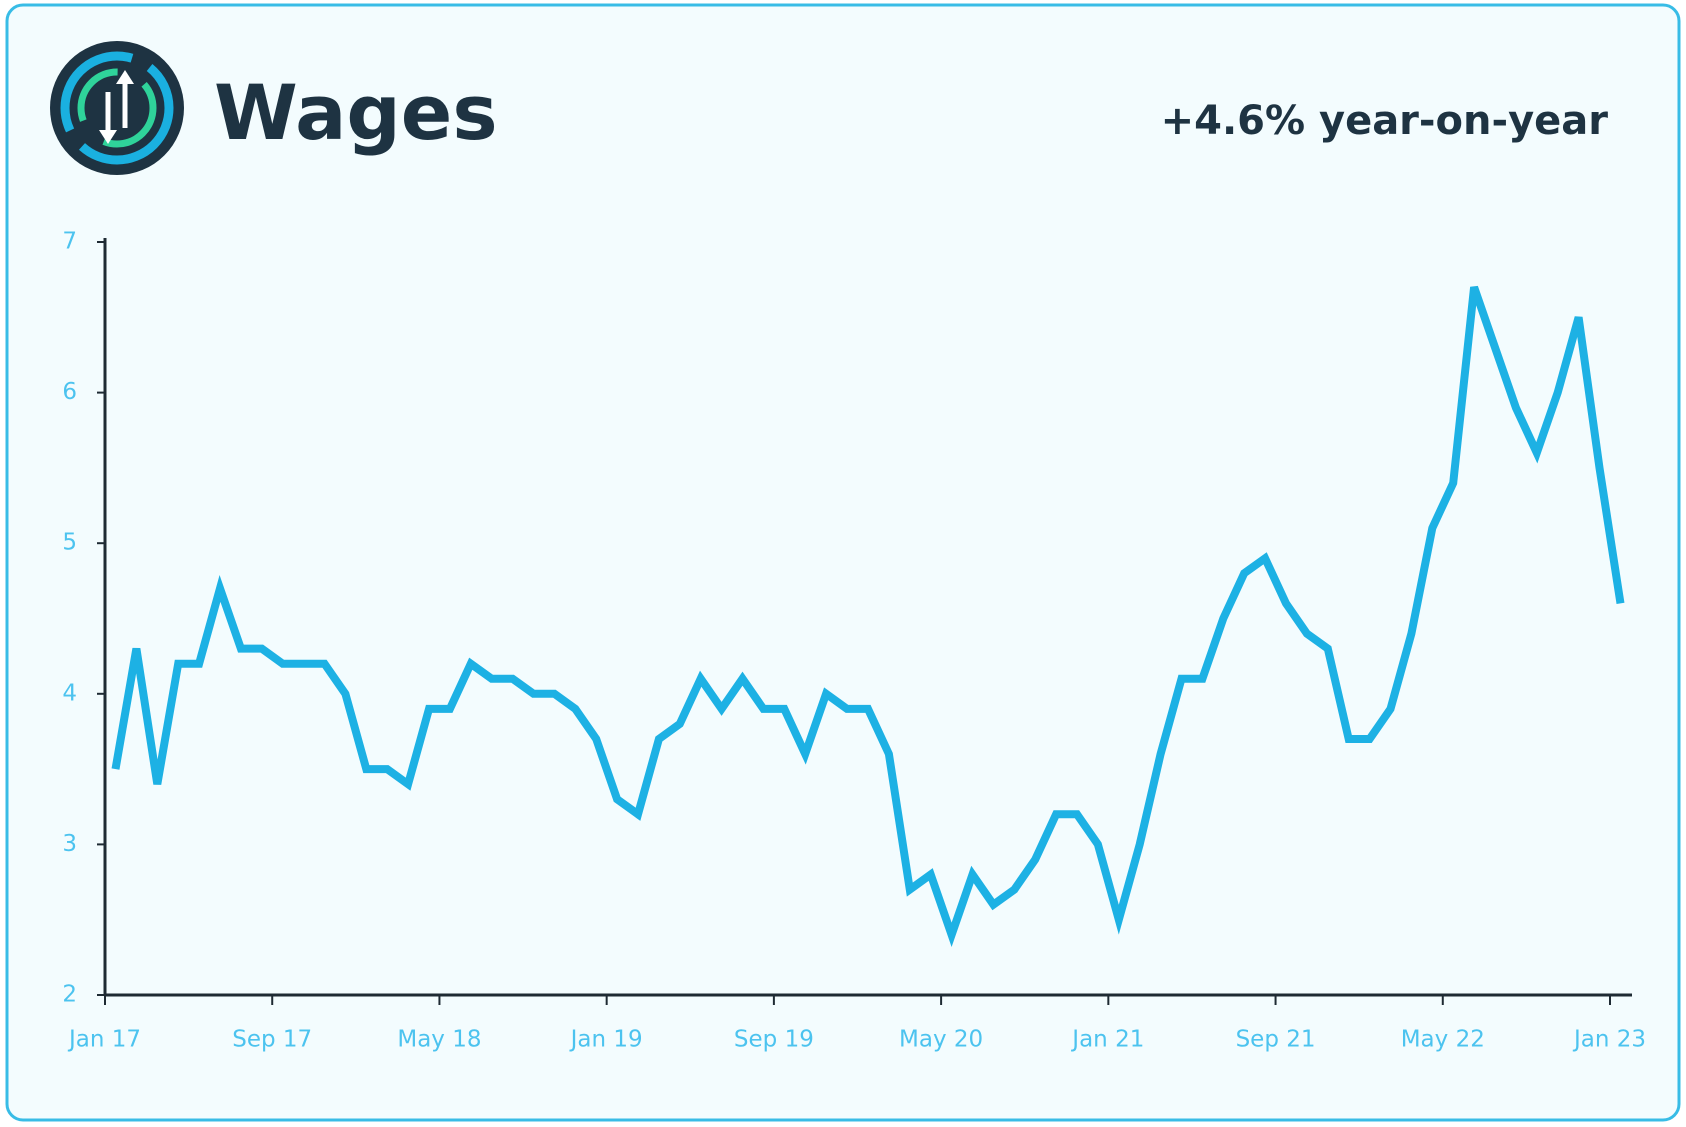 The width and height of the screenshot is (1686, 1127). What do you see at coordinates (439, 1040) in the screenshot?
I see `x-tick-label: May 18` at bounding box center [439, 1040].